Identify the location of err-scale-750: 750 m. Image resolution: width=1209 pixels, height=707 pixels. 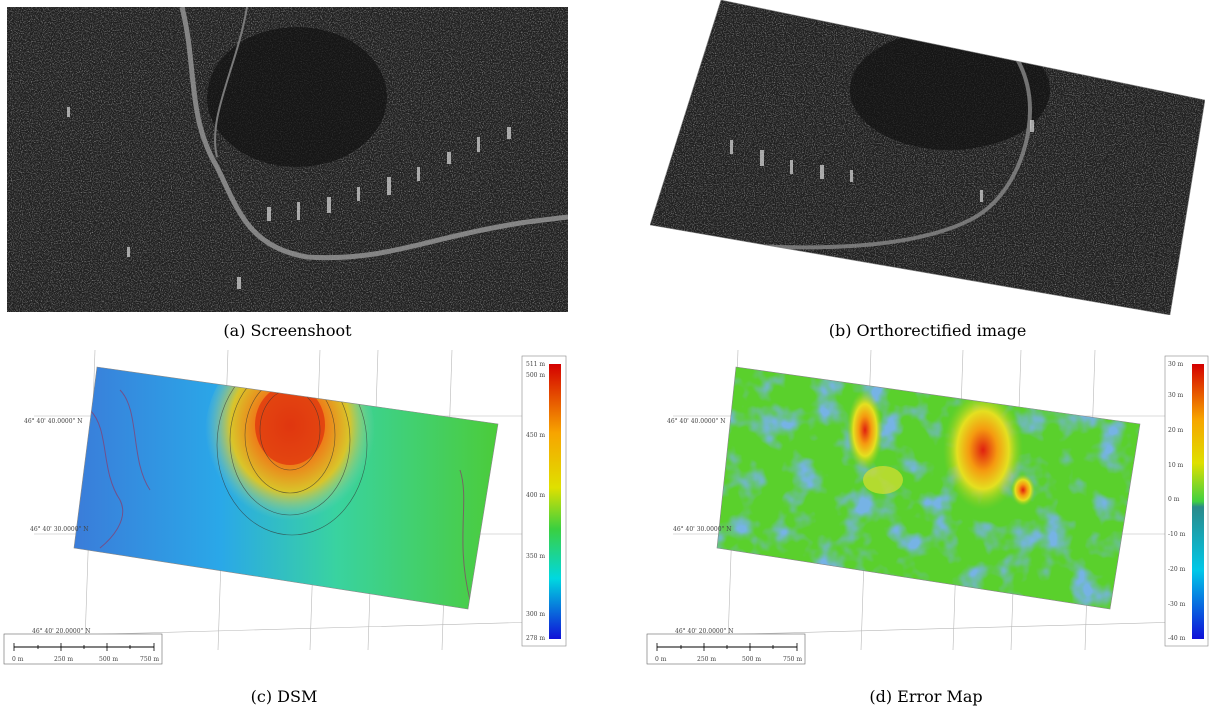
(792, 659).